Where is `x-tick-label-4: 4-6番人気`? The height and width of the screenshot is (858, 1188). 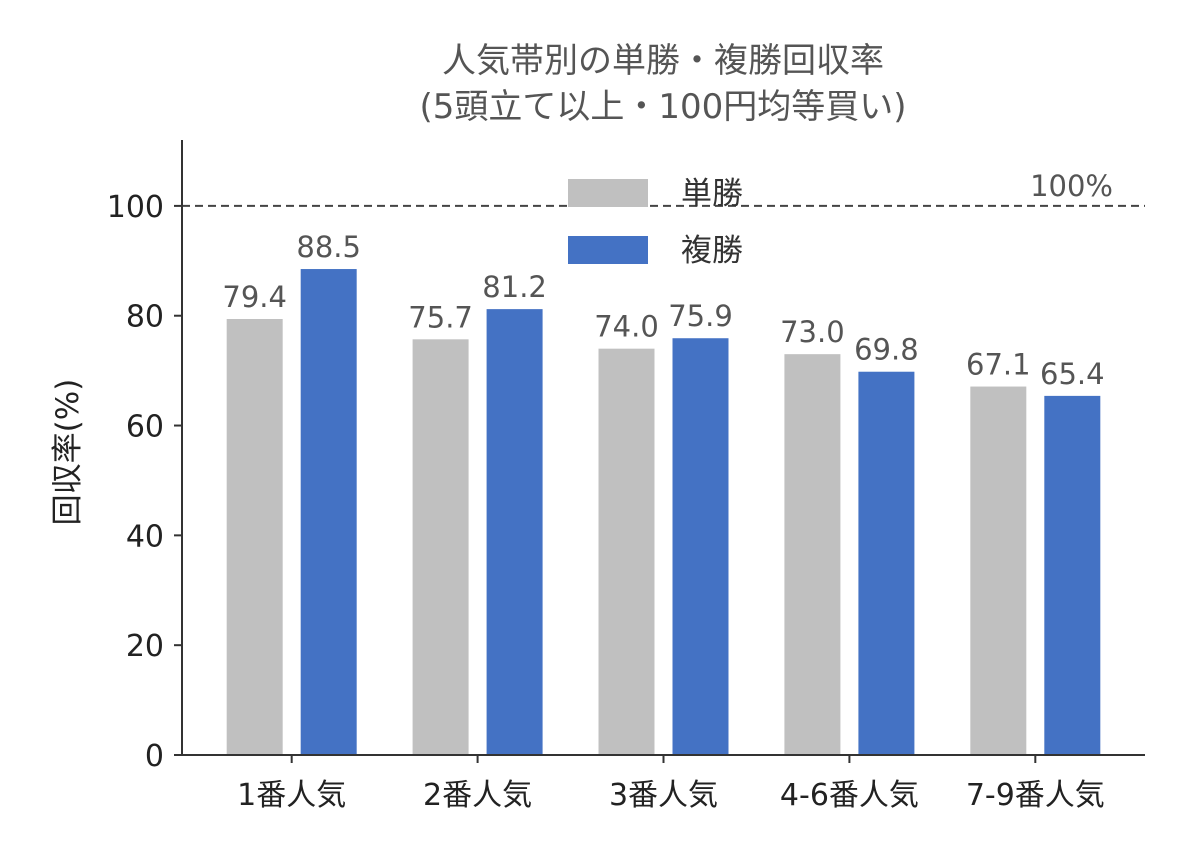 x-tick-label-4: 4-6番人気 is located at coordinates (849, 795).